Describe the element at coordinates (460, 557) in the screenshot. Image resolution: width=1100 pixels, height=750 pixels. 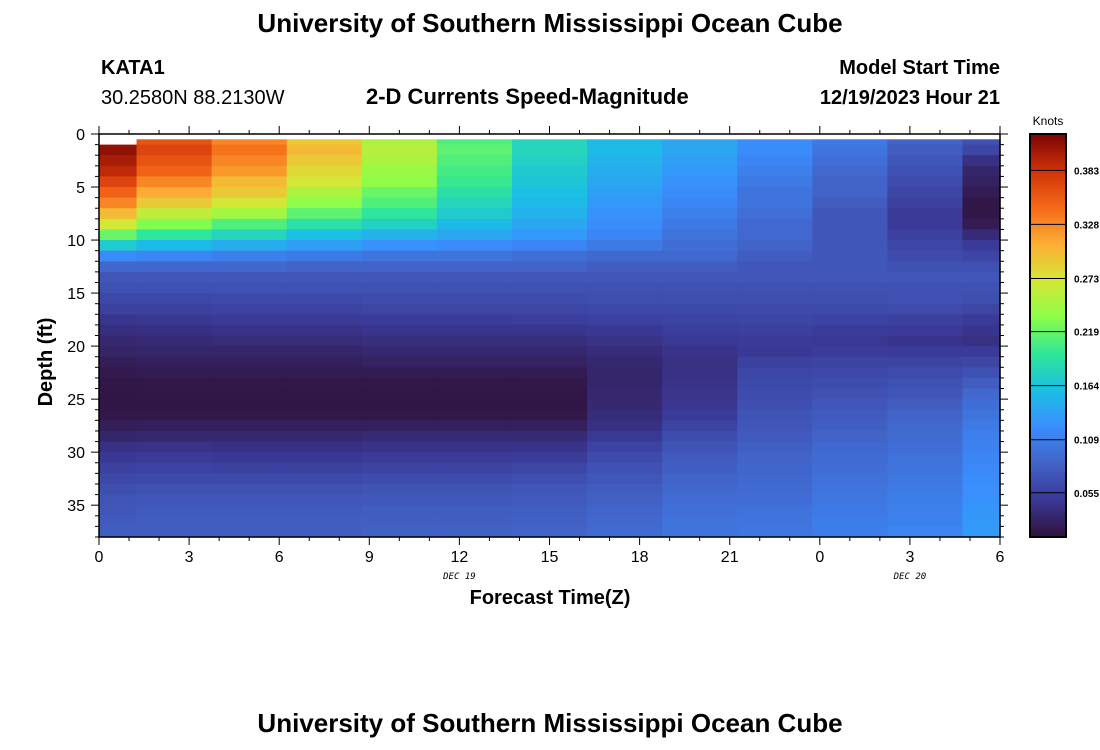
I see `x-tick-label: 12` at that location.